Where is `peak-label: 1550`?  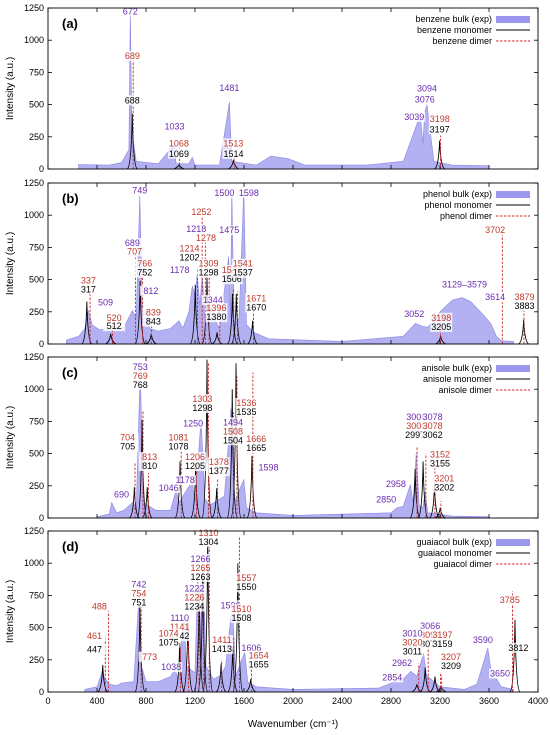 peak-label: 1550 is located at coordinates (246, 587).